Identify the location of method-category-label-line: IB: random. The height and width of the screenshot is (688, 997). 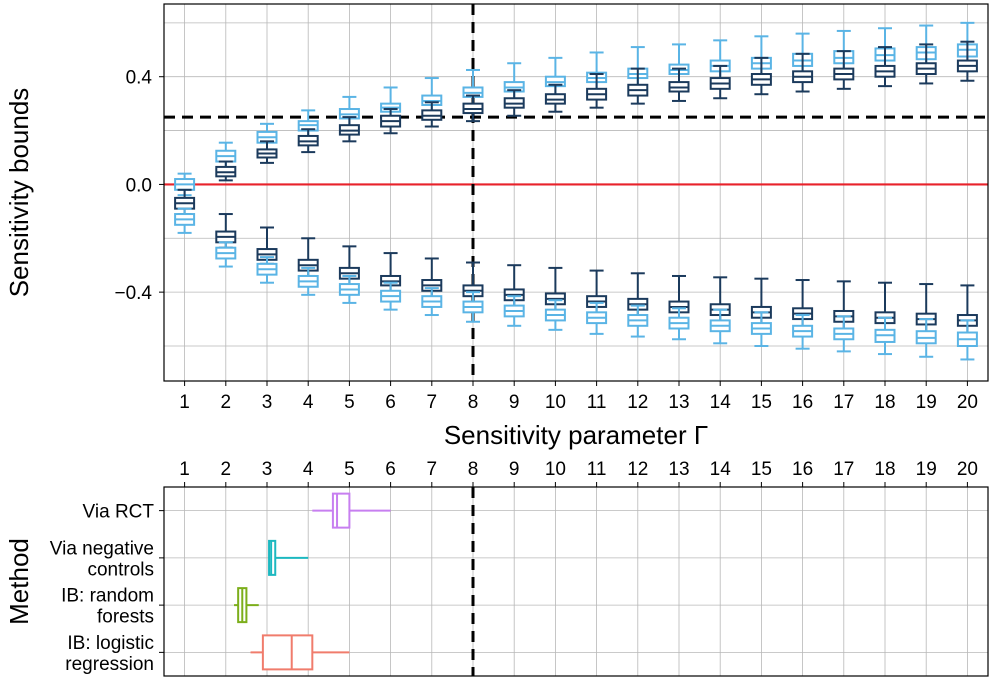
(107, 596).